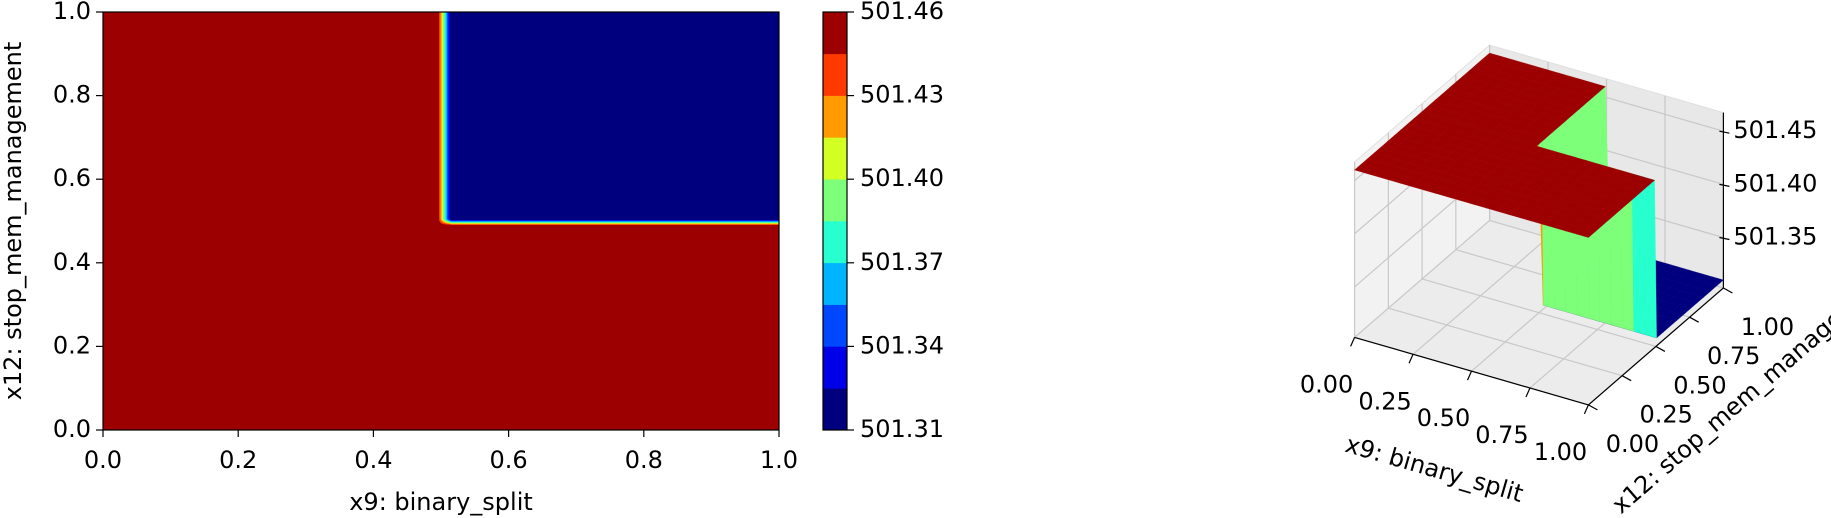  Describe the element at coordinates (373, 460) in the screenshot. I see `x-tick-label: 0.4` at that location.